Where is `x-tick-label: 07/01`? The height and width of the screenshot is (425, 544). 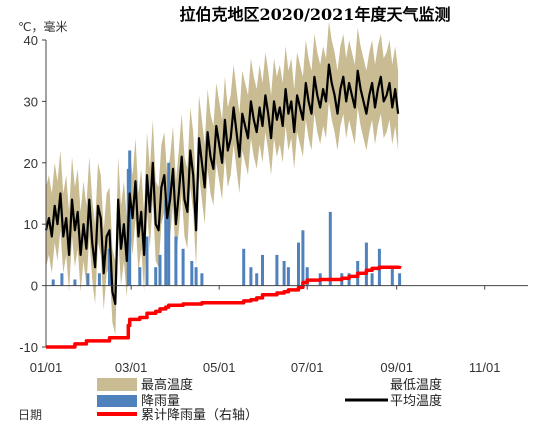
x-tick-label: 07/01 is located at coordinates (307, 367).